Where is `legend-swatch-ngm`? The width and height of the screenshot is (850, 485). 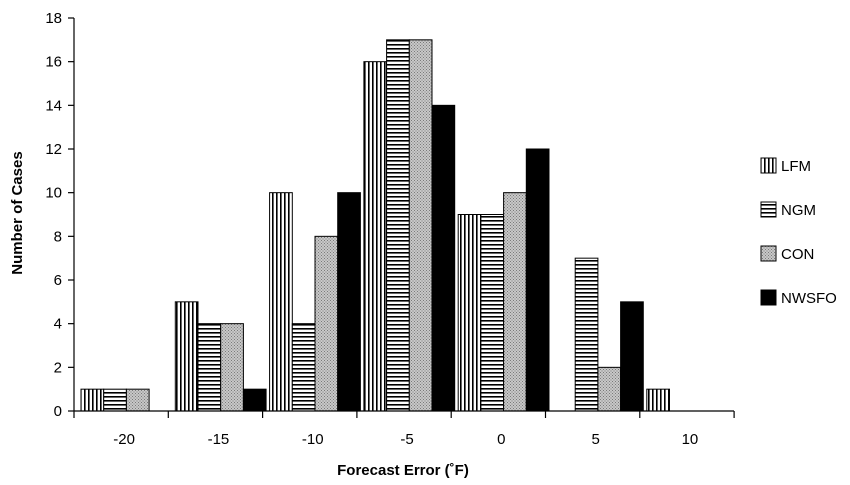
legend-swatch-ngm is located at coordinates (768, 209).